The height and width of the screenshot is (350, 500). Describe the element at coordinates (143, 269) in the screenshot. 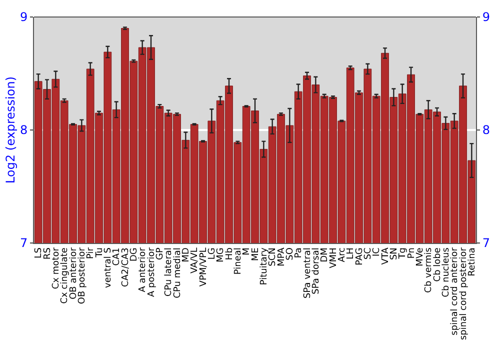

I see `x-tick-label: A anterior` at that location.